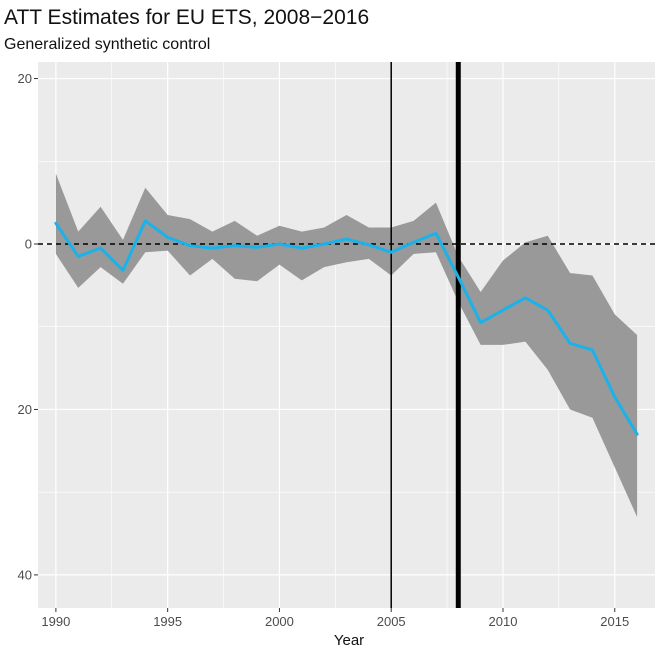 This screenshot has height=655, width=655. What do you see at coordinates (614, 621) in the screenshot?
I see `x-tick-label: 2015` at bounding box center [614, 621].